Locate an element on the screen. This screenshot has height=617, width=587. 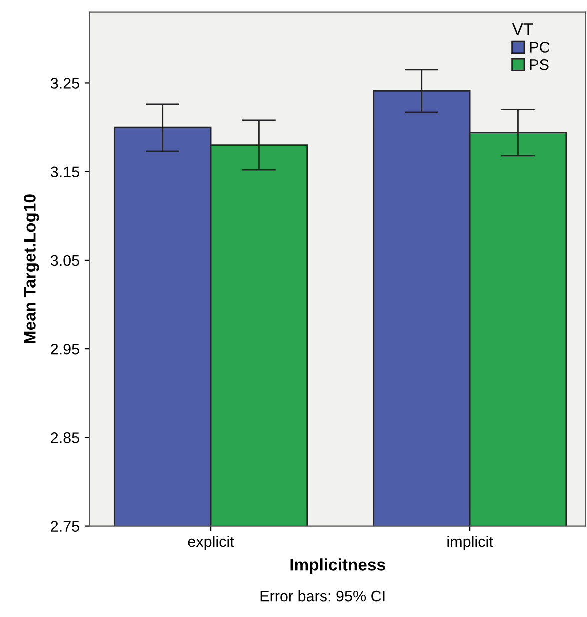
x-tick-label: implicit is located at coordinates (471, 543).